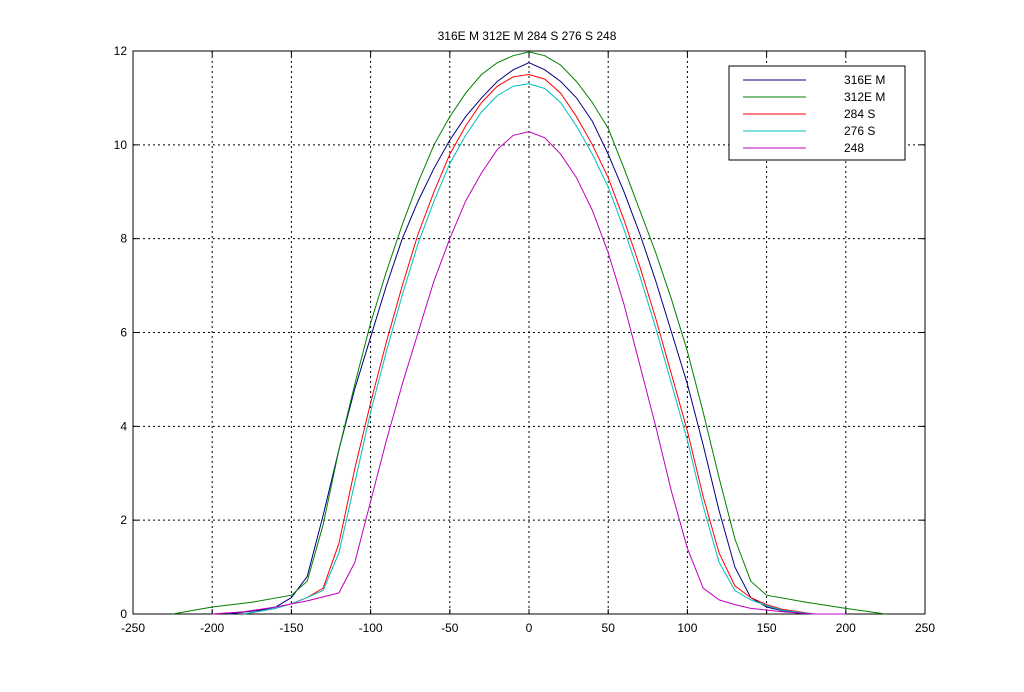 The width and height of the screenshot is (1024, 692). What do you see at coordinates (450, 628) in the screenshot?
I see `x-tick-label: -50` at bounding box center [450, 628].